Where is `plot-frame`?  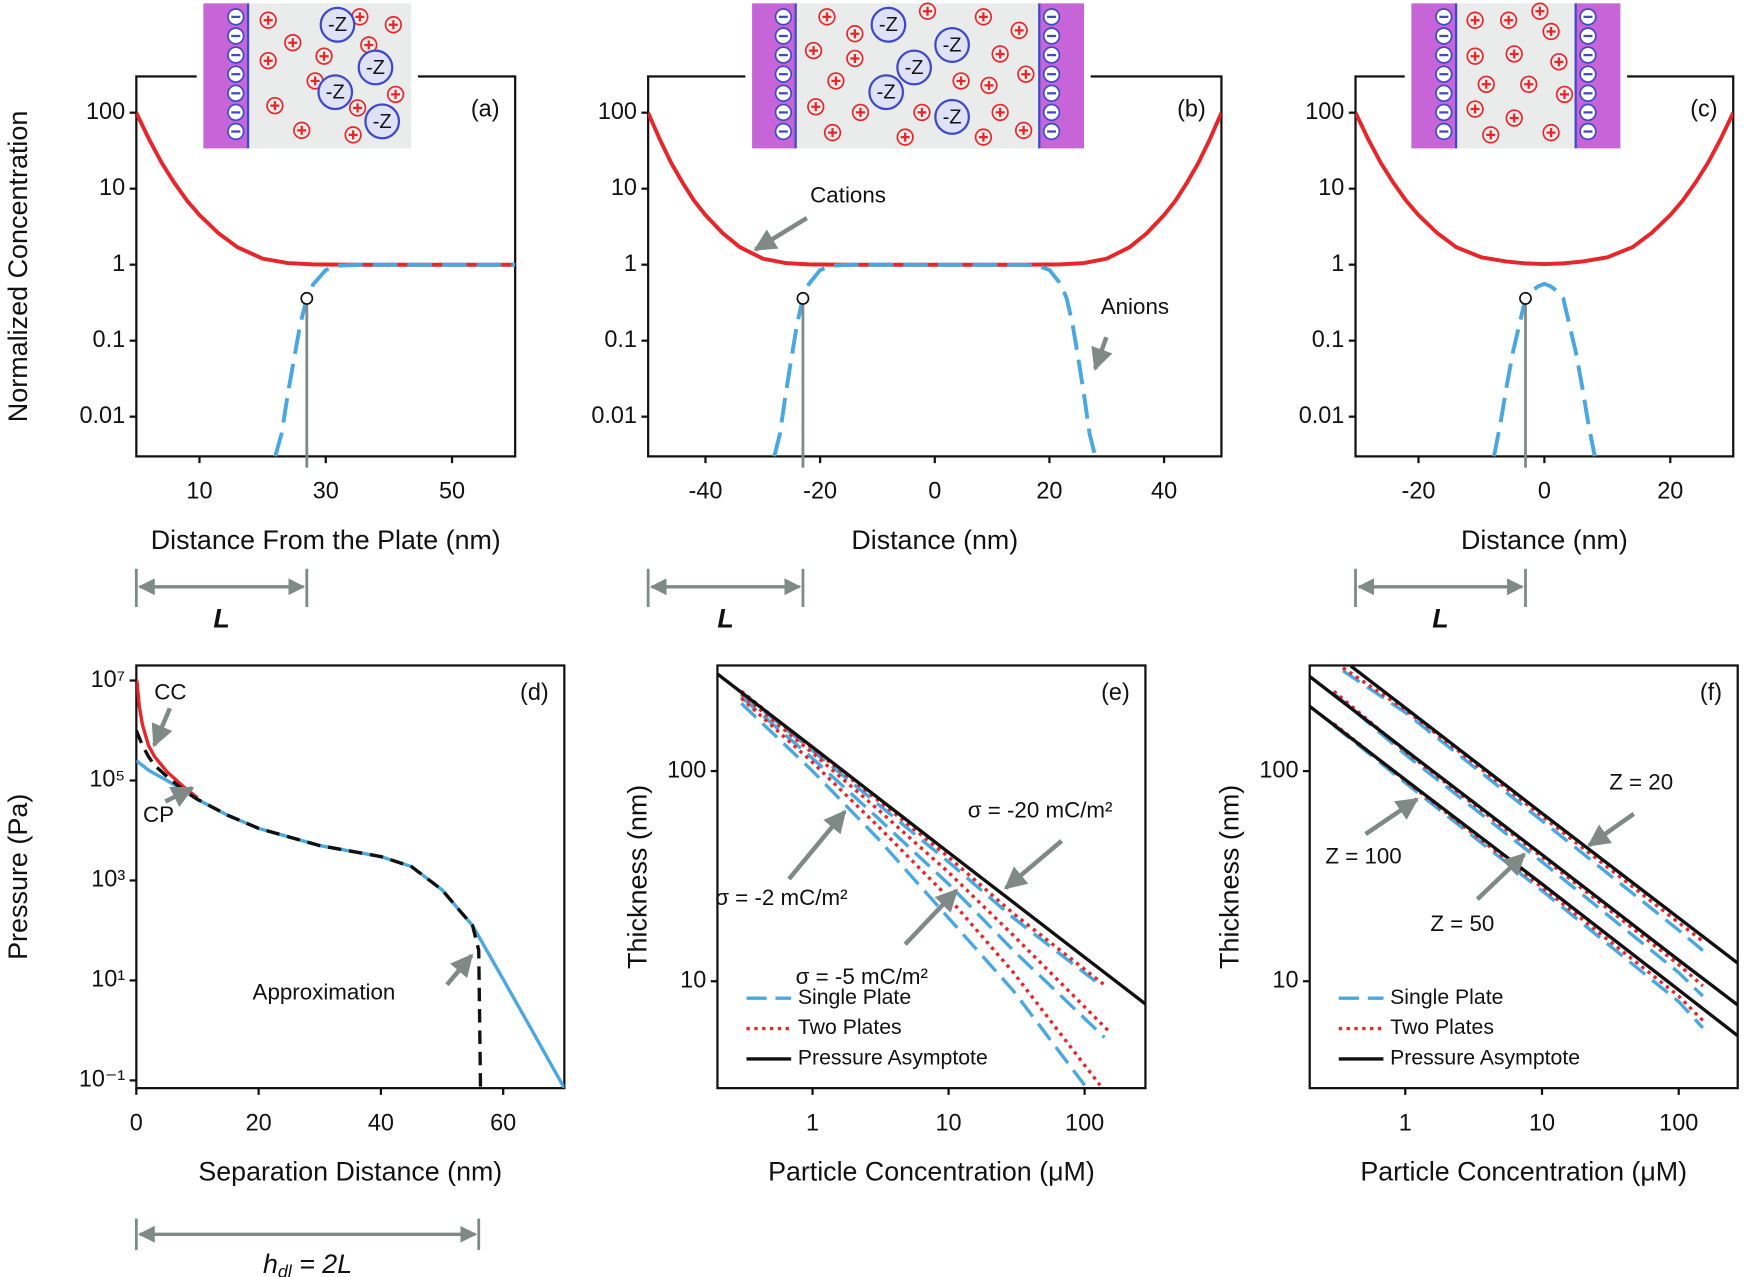
plot-frame is located at coordinates (931, 877).